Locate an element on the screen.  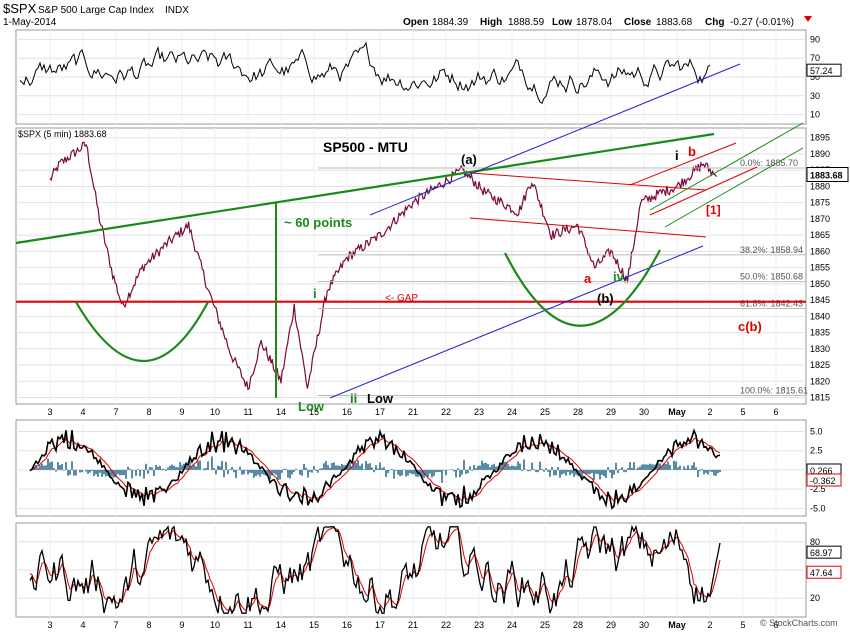
stoch-tick-label: 20 is located at coordinates (815, 598).